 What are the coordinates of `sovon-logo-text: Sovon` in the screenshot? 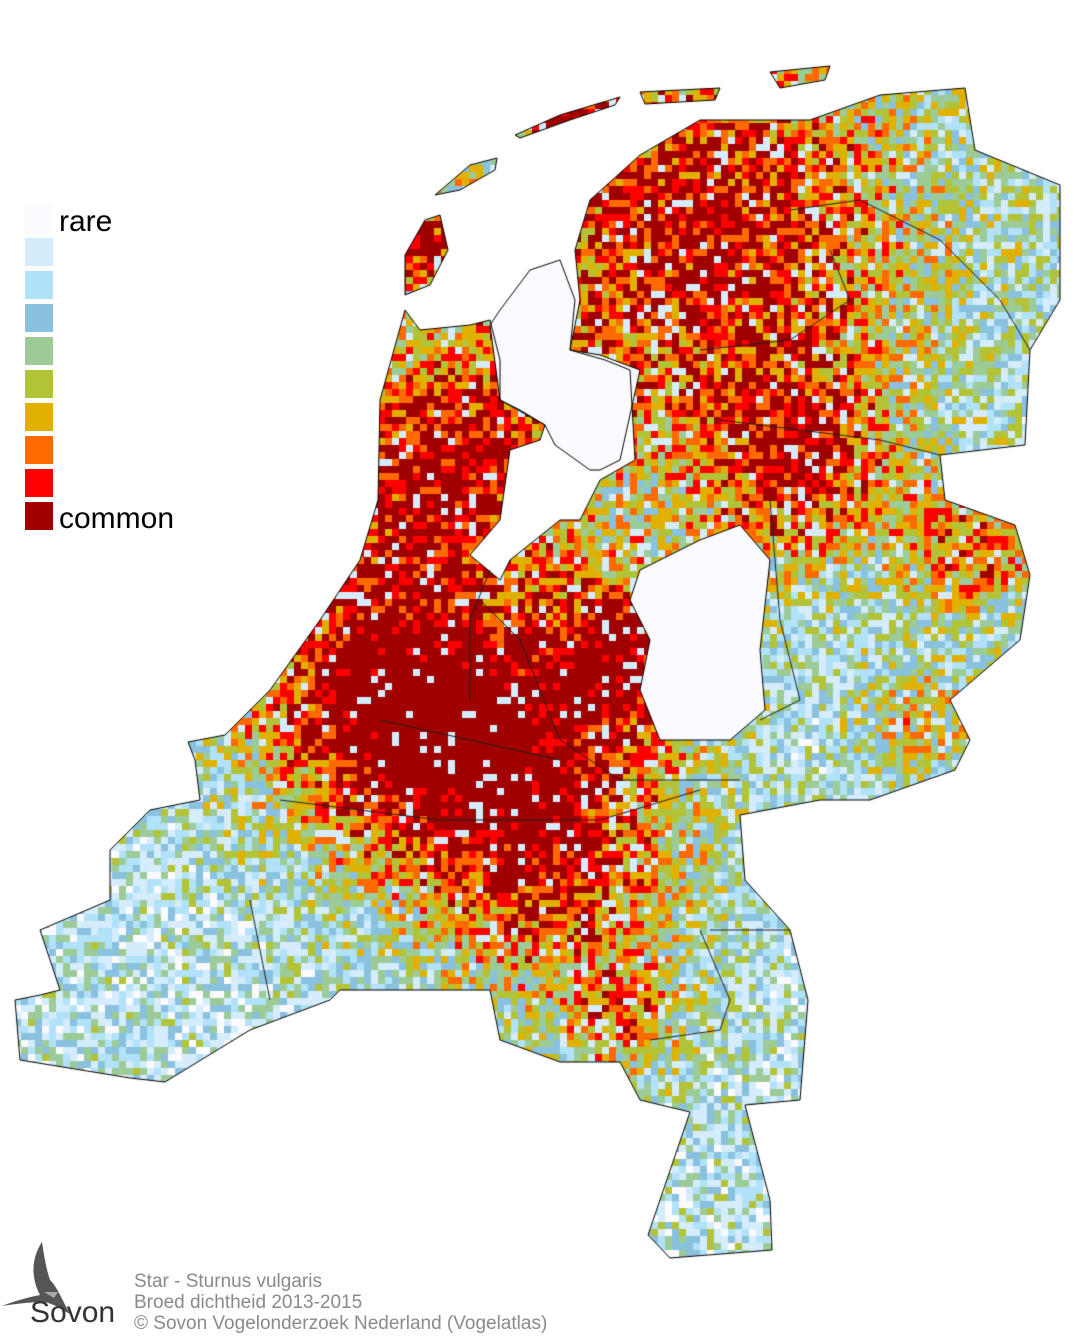 It's located at (73, 1312).